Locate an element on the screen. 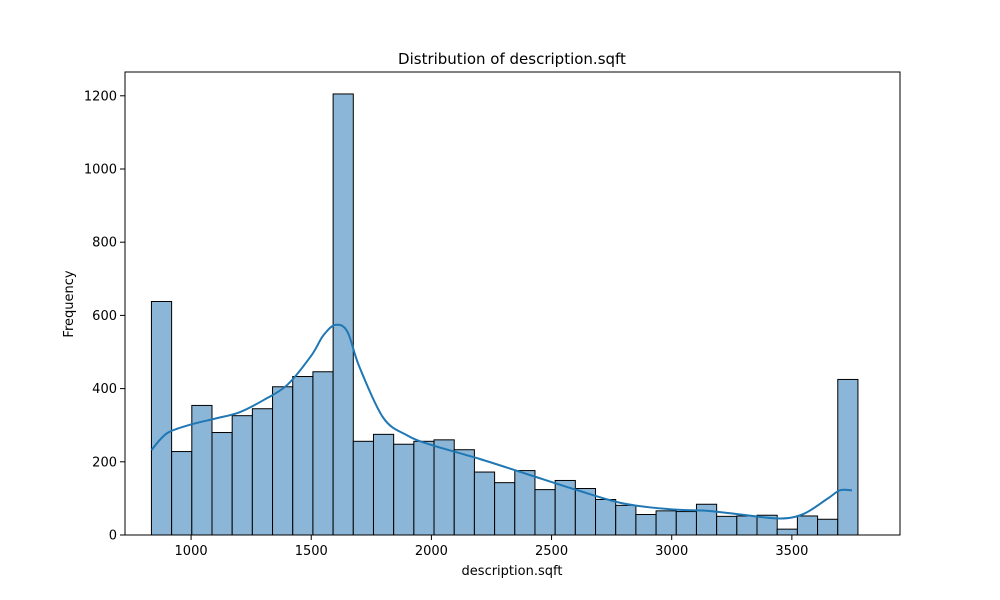  x-tick-label: 1500 is located at coordinates (311, 551).